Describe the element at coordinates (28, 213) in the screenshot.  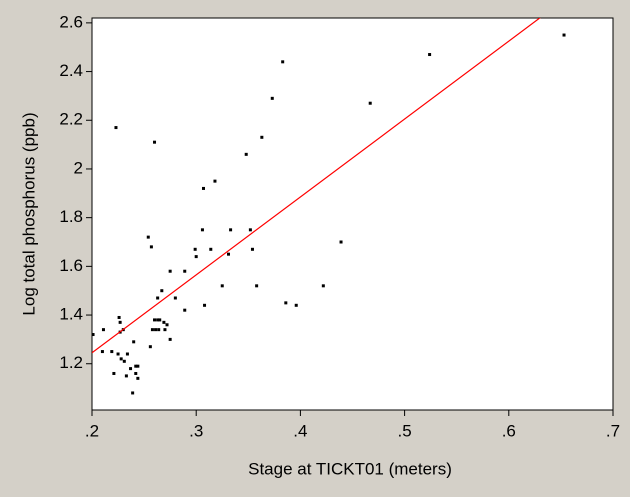
I see `y-axis-label: Log total phosphorus (ppb)` at that location.